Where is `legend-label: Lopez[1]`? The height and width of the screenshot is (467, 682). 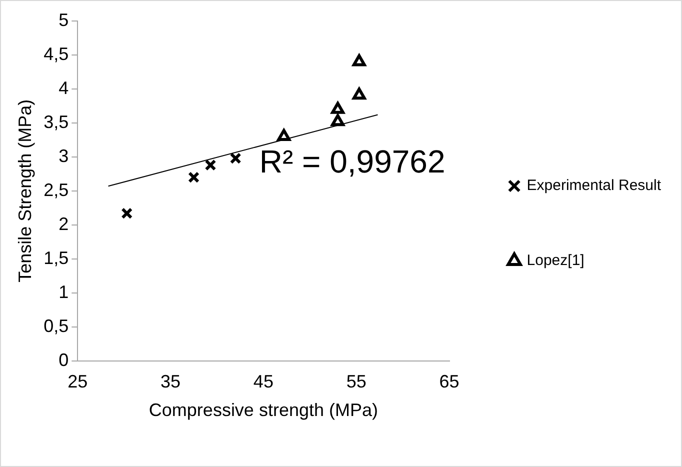 legend-label: Lopez[1] is located at coordinates (555, 261).